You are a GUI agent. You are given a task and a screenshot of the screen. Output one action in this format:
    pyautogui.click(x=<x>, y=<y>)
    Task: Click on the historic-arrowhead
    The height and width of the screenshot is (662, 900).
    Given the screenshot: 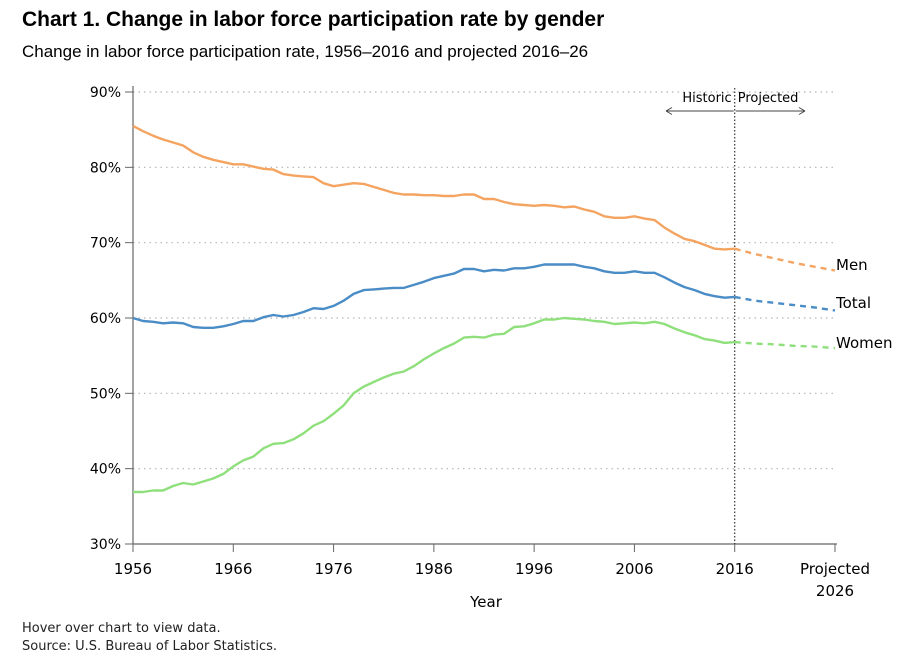 What is the action you would take?
    pyautogui.click(x=669, y=111)
    